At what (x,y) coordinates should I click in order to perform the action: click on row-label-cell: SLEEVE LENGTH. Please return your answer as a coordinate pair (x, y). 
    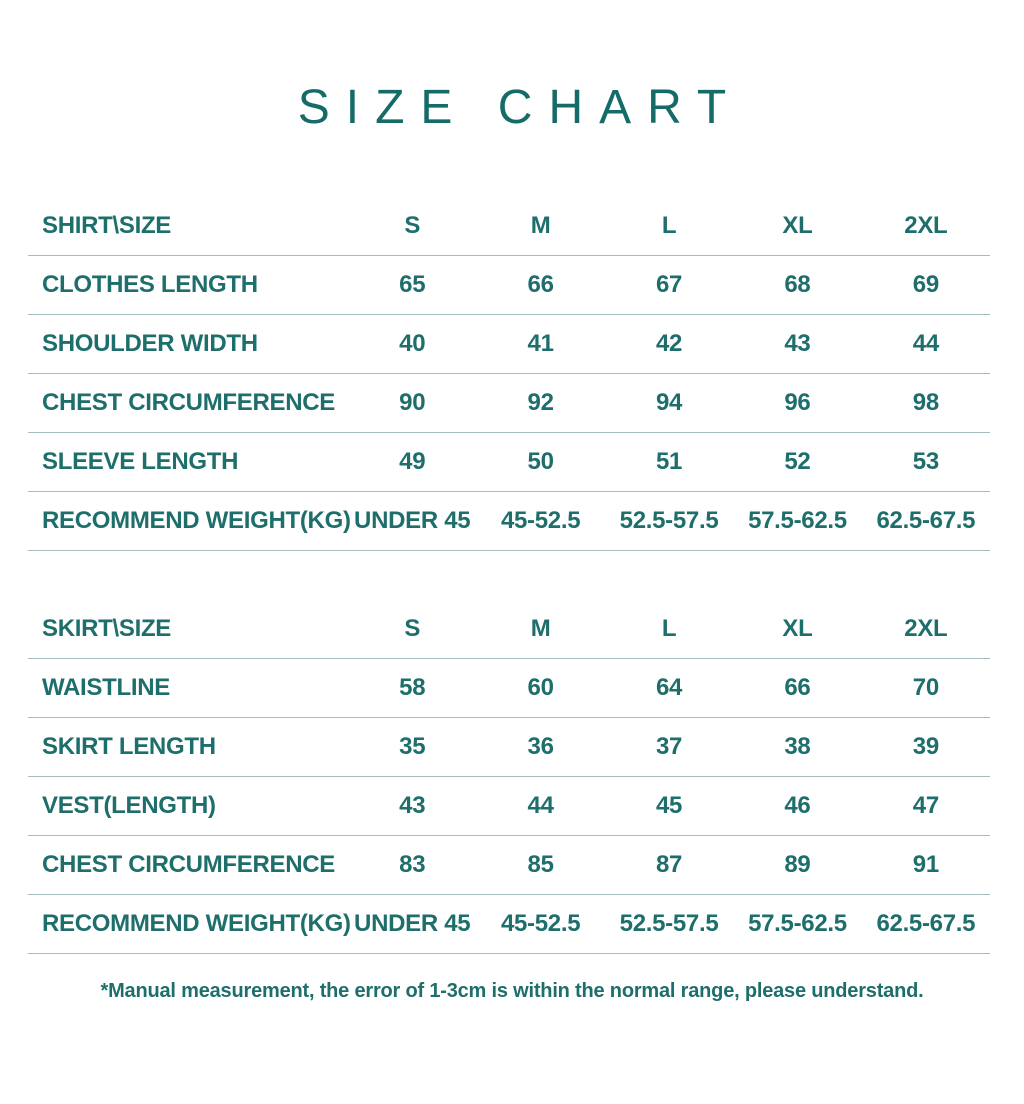
    Looking at the image, I should click on (140, 461).